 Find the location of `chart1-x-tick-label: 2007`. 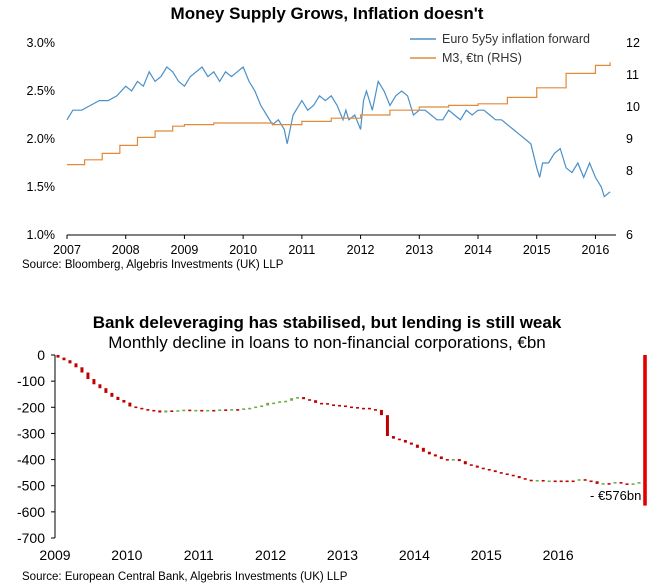

chart1-x-tick-label: 2007 is located at coordinates (67, 250).